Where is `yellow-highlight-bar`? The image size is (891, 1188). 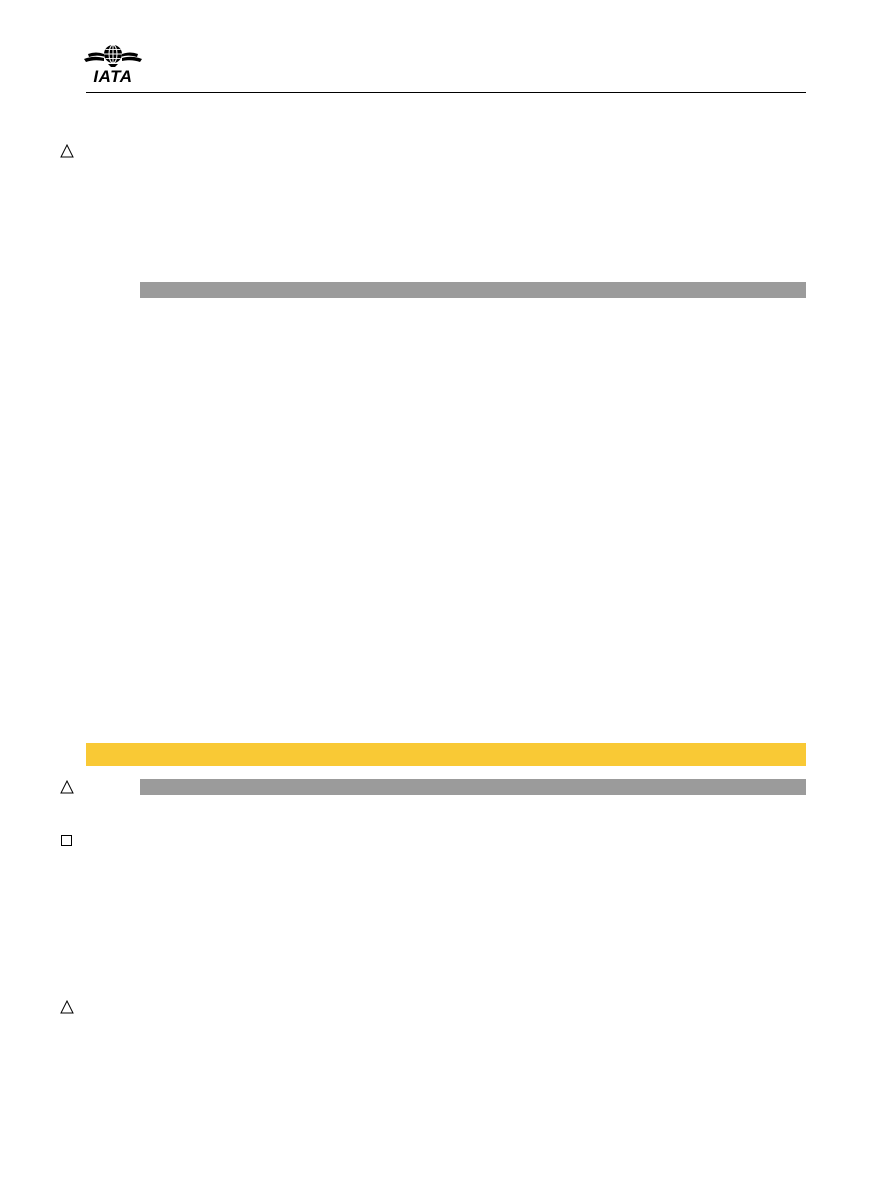 yellow-highlight-bar is located at coordinates (446, 754).